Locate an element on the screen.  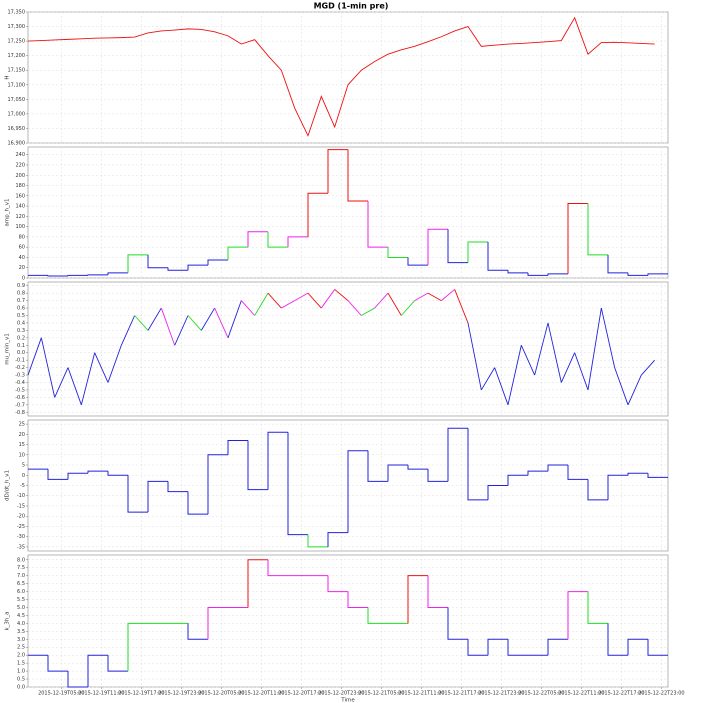
y-tick-label: 6.5 is located at coordinates (21, 584).